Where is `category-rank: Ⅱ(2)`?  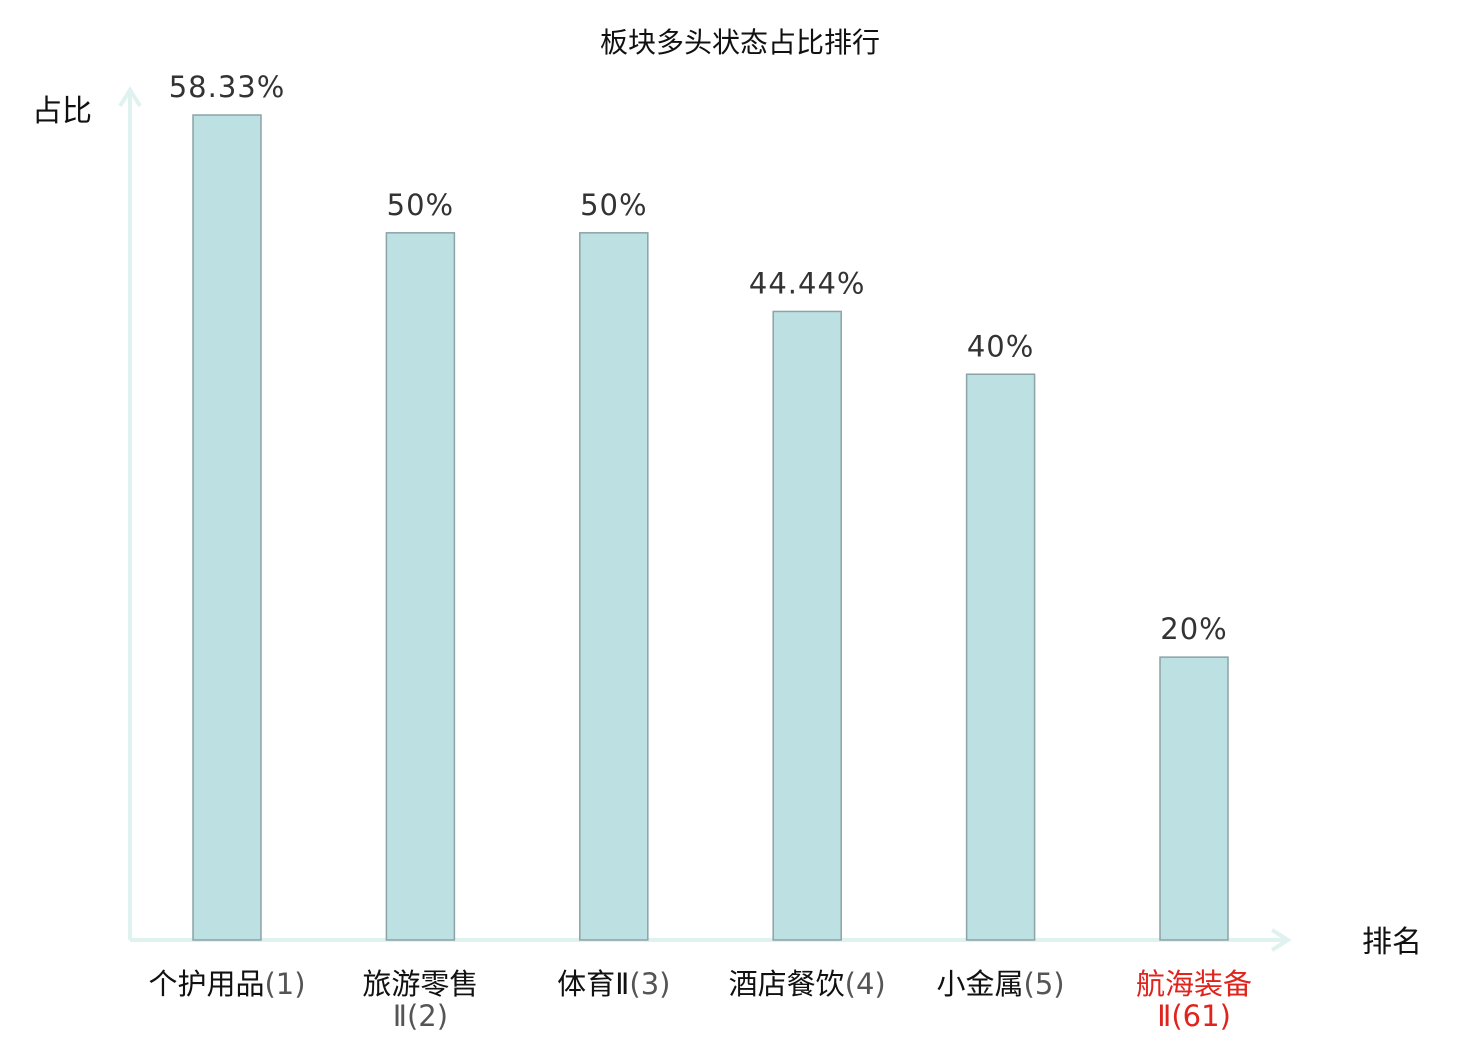
category-rank: Ⅱ(2) is located at coordinates (420, 1016).